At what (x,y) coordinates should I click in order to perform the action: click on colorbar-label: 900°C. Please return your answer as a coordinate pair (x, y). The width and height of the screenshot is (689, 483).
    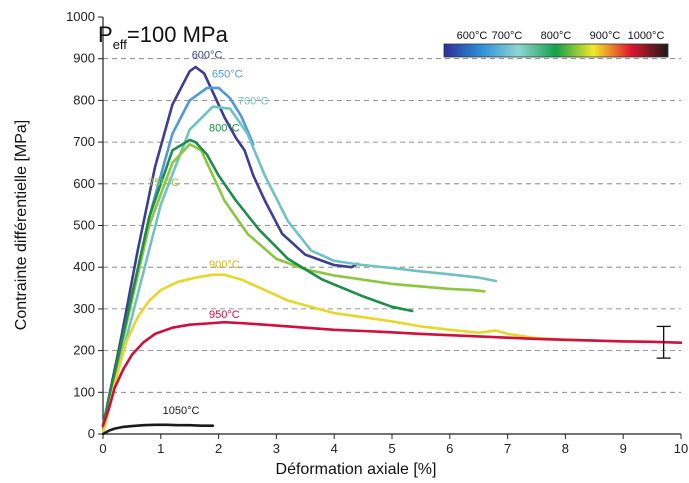
    Looking at the image, I should click on (605, 36).